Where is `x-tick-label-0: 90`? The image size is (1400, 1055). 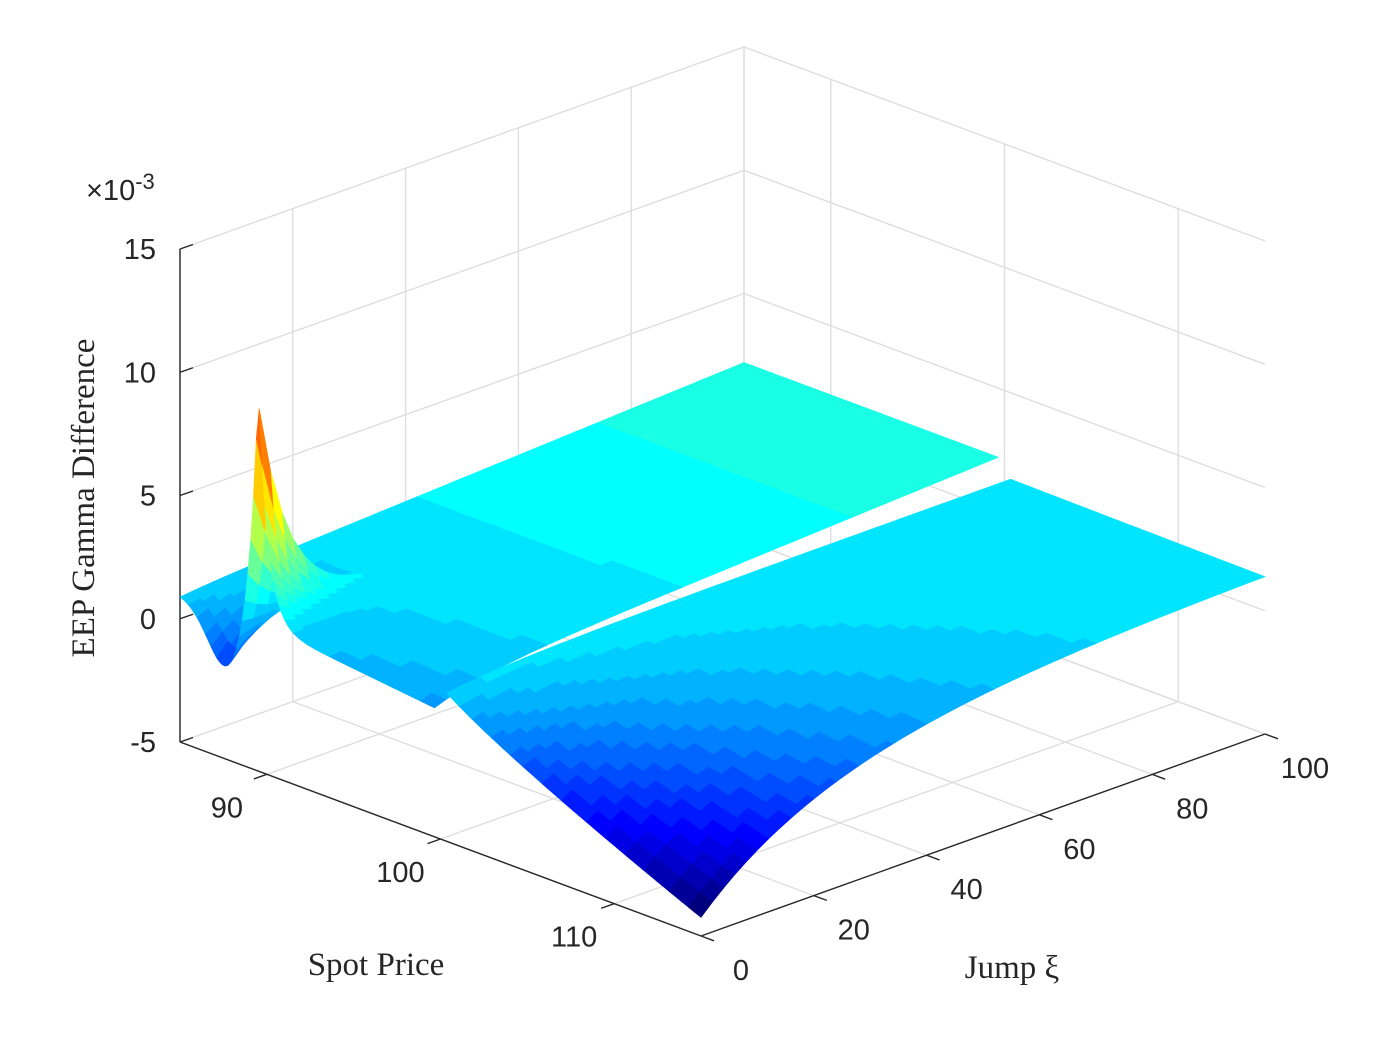 x-tick-label-0: 90 is located at coordinates (227, 808).